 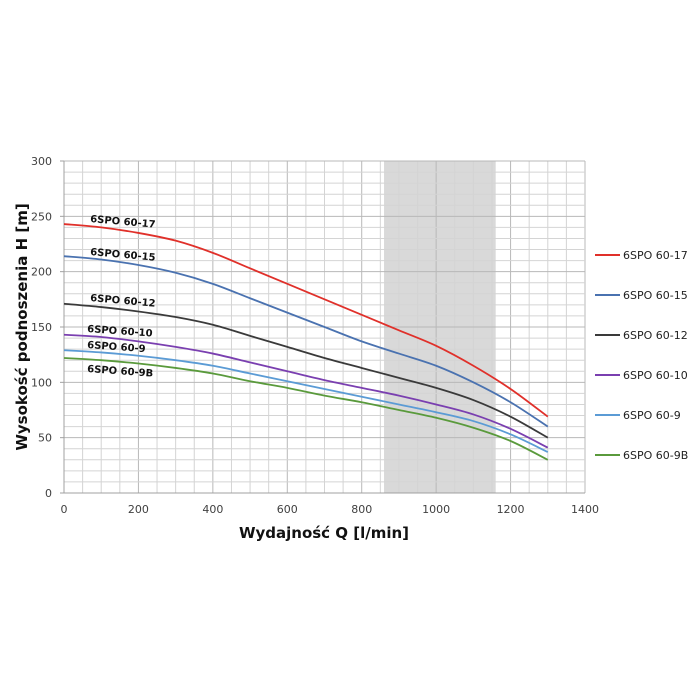 I want to click on y-axis-title: Wysokość podnoszenia H [m], so click(x=22, y=326).